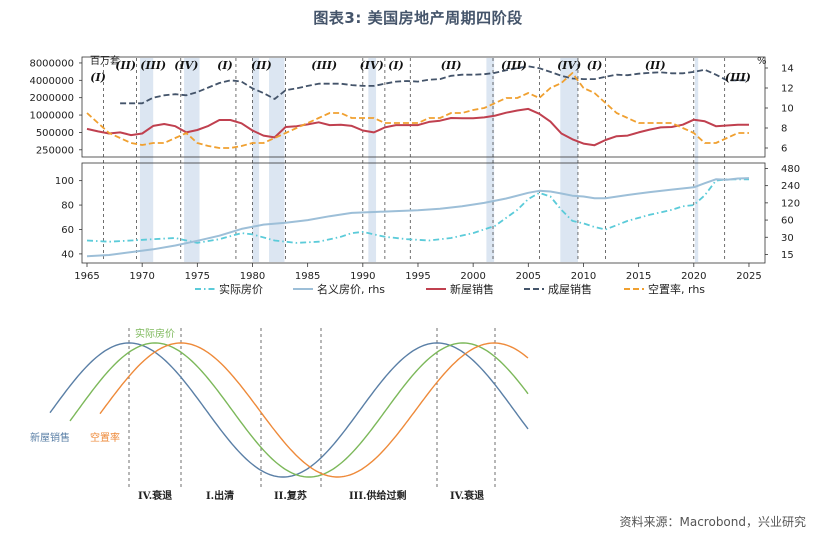 The image size is (836, 535). Describe the element at coordinates (787, 221) in the screenshot. I see `bottom-right-tick-label: 60` at that location.